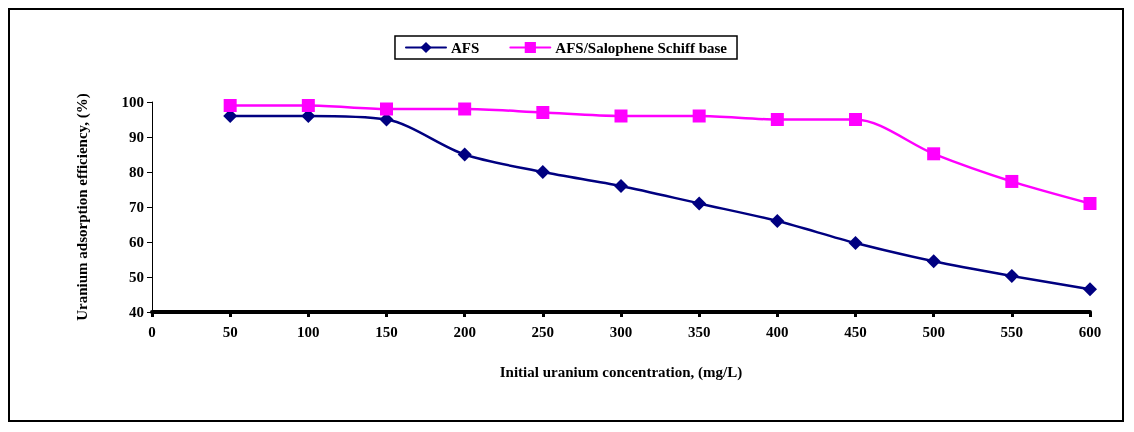  What do you see at coordinates (308, 331) in the screenshot?
I see `x-tick-label: 100` at bounding box center [308, 331].